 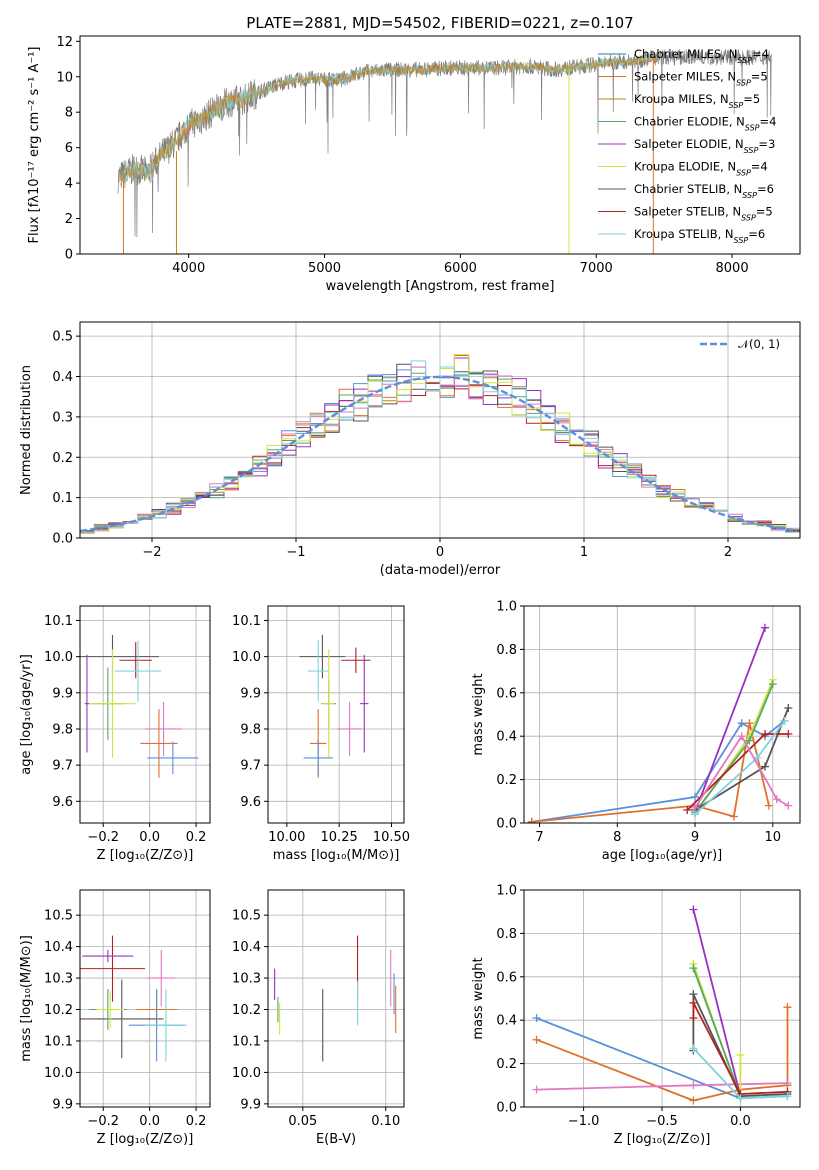 What do you see at coordinates (133, 998) in the screenshot?
I see `mass-vs-Z-plot` at bounding box center [133, 998].